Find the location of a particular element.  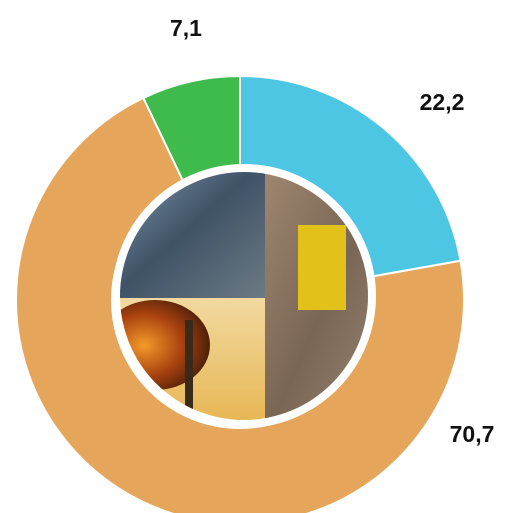

data-label: 7,1 is located at coordinates (186, 28).